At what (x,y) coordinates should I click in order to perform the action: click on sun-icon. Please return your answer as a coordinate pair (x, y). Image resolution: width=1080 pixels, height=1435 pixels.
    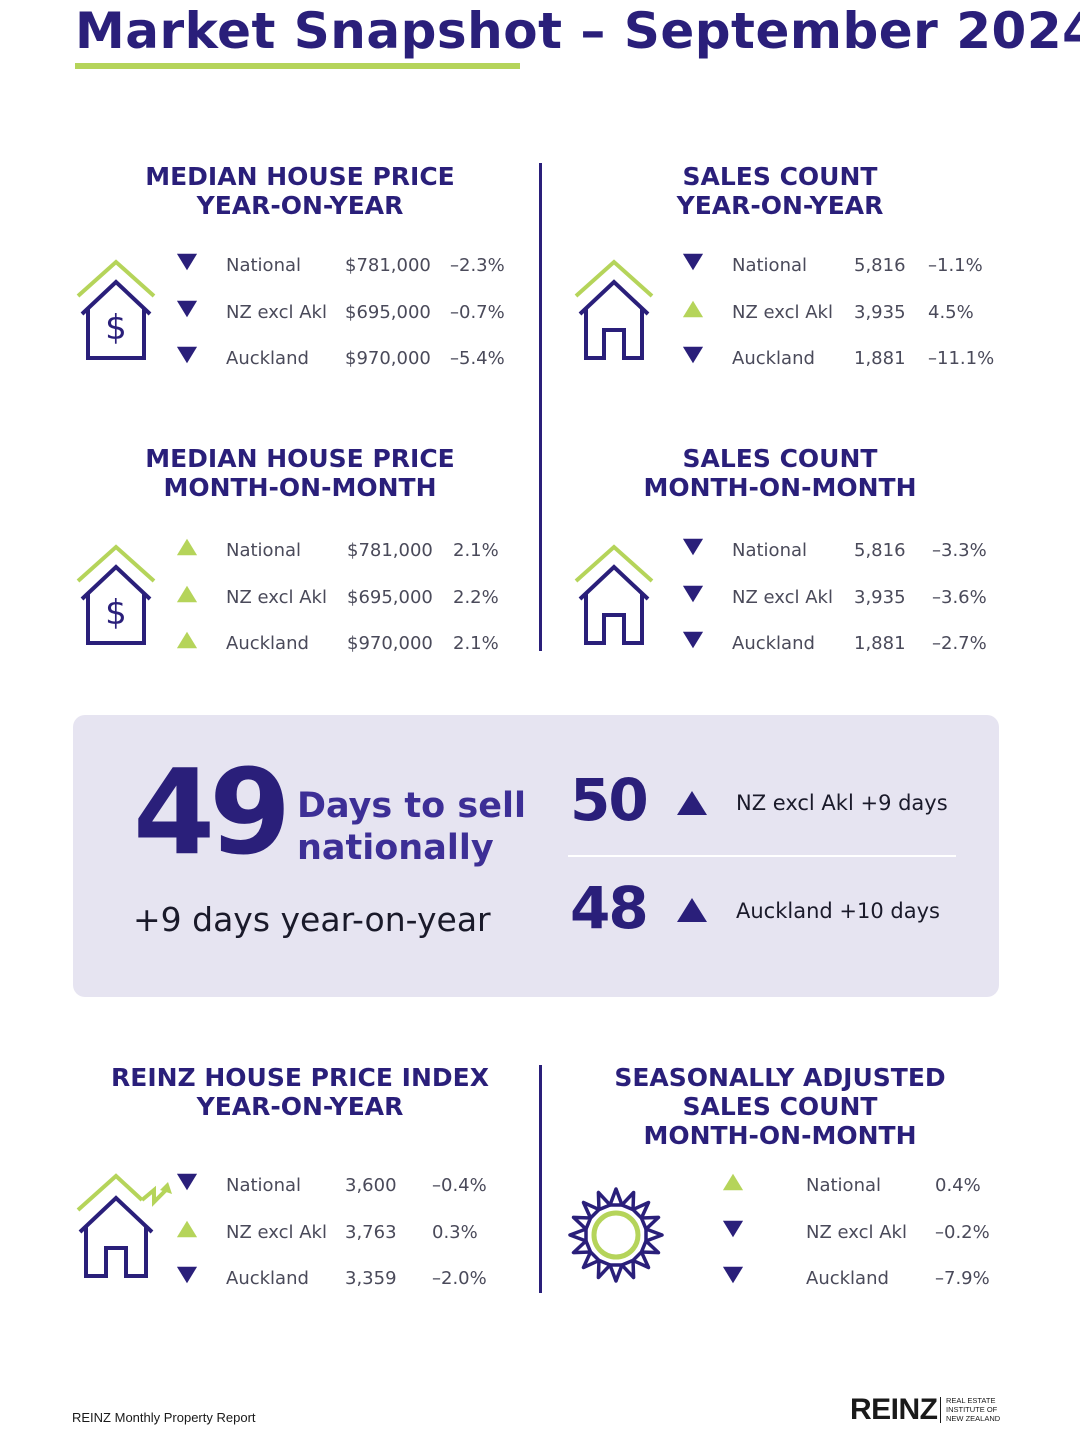
    Looking at the image, I should click on (616, 1235).